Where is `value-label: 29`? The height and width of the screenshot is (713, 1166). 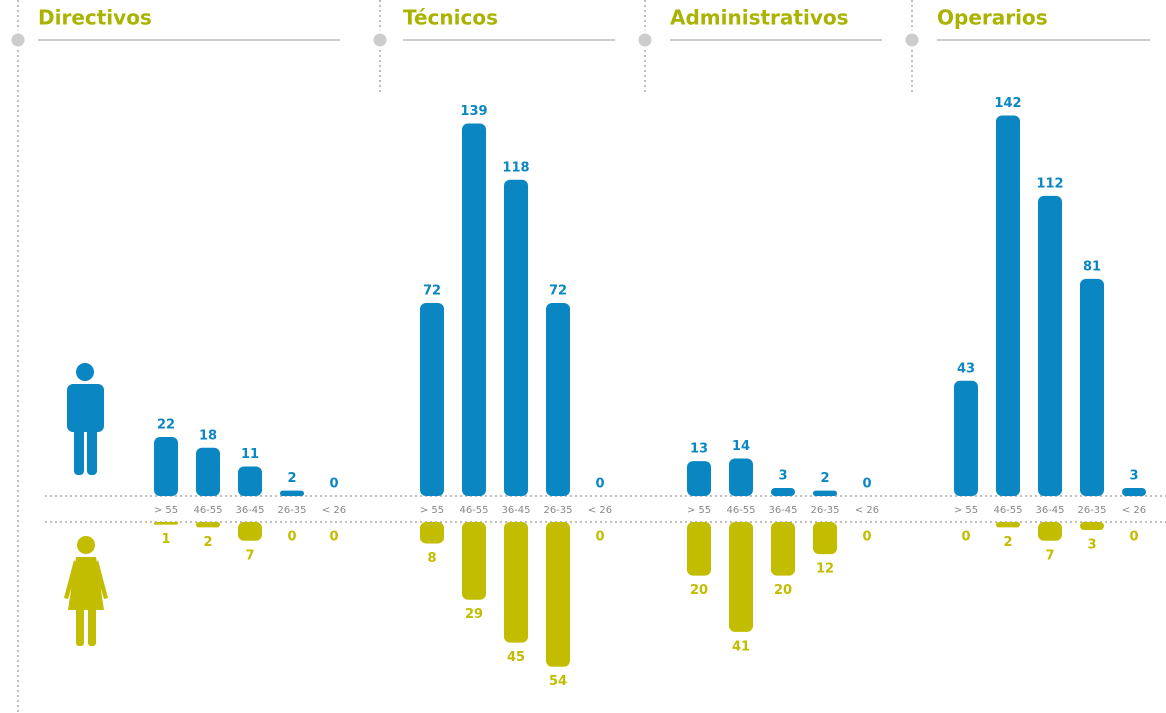
value-label: 29 is located at coordinates (474, 614).